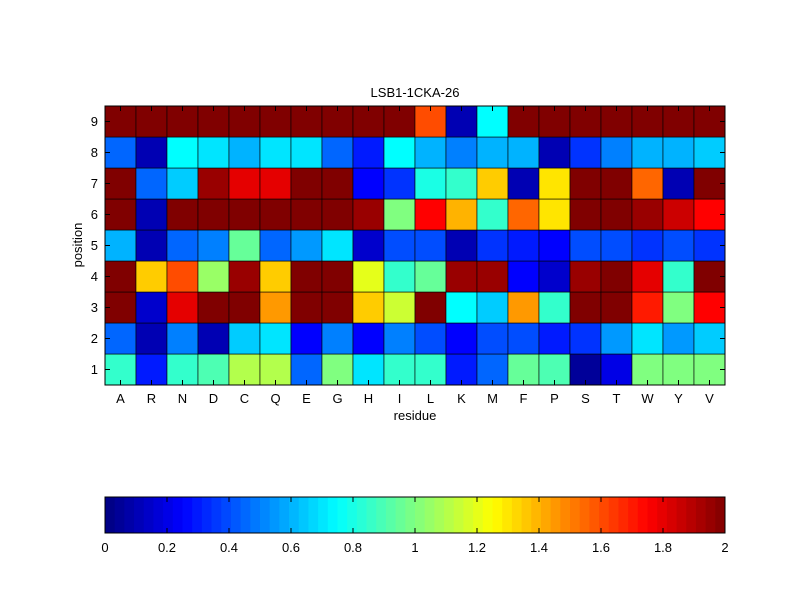 This screenshot has height=600, width=800. I want to click on heatmap-cell-6-F, so click(523, 214).